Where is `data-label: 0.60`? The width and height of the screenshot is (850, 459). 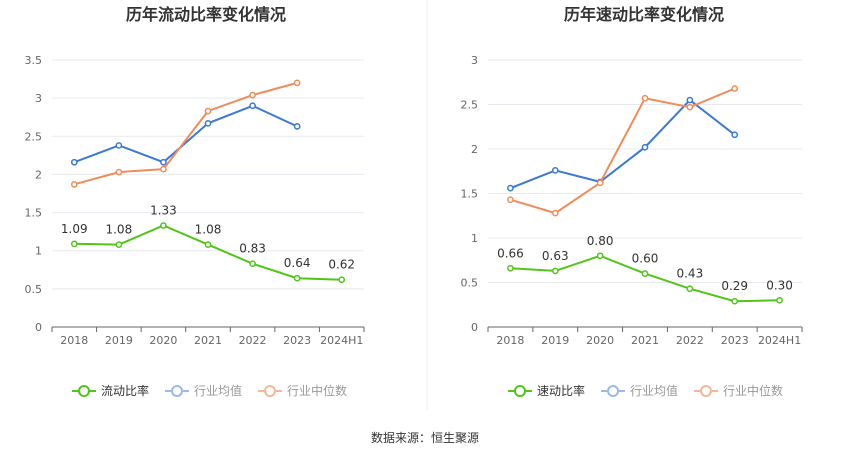
data-label: 0.60 is located at coordinates (645, 259).